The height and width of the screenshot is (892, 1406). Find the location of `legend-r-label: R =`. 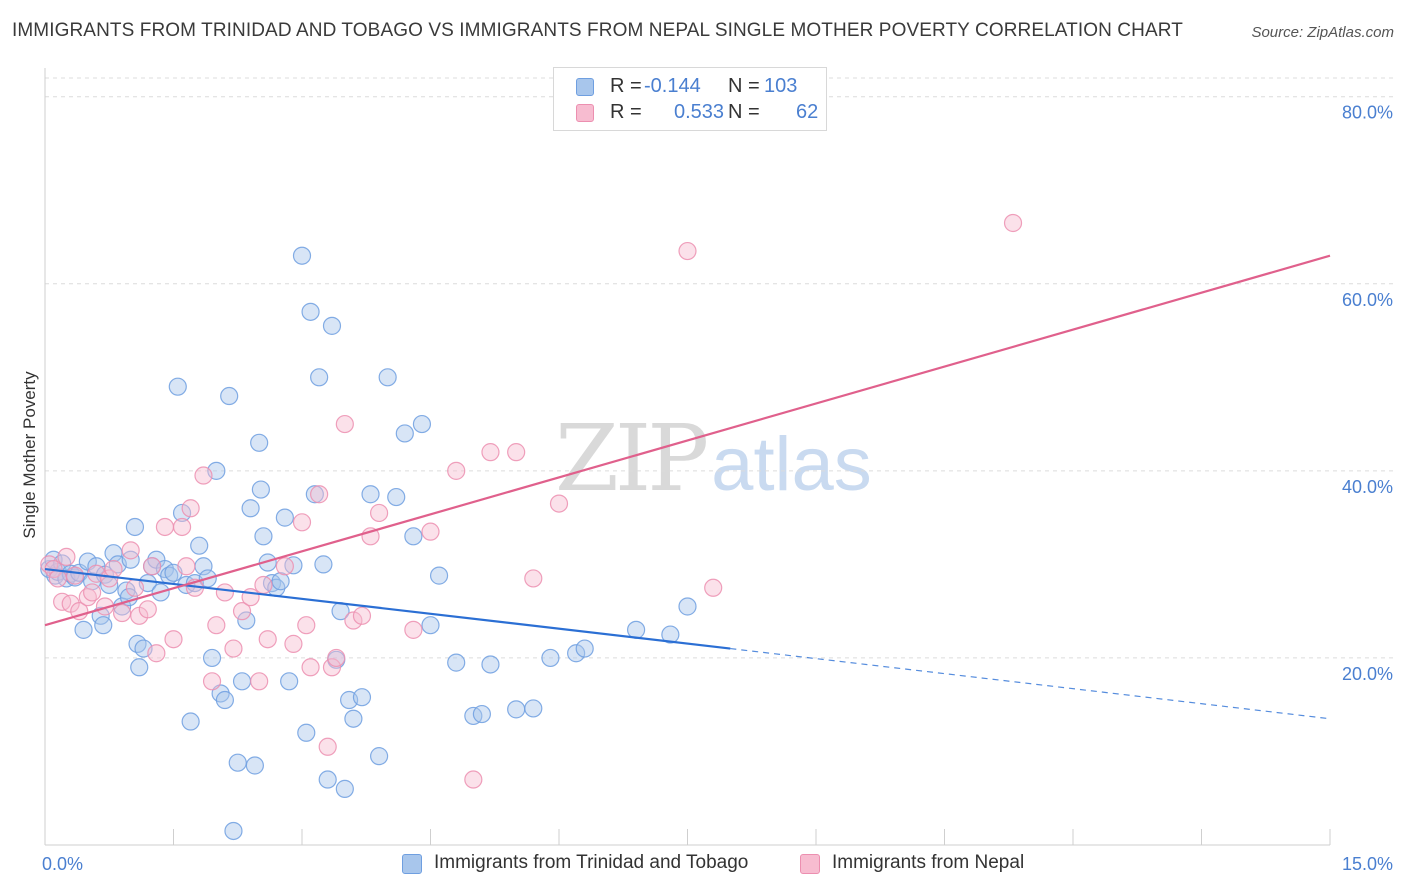

legend-r-label: R = is located at coordinates (626, 86).